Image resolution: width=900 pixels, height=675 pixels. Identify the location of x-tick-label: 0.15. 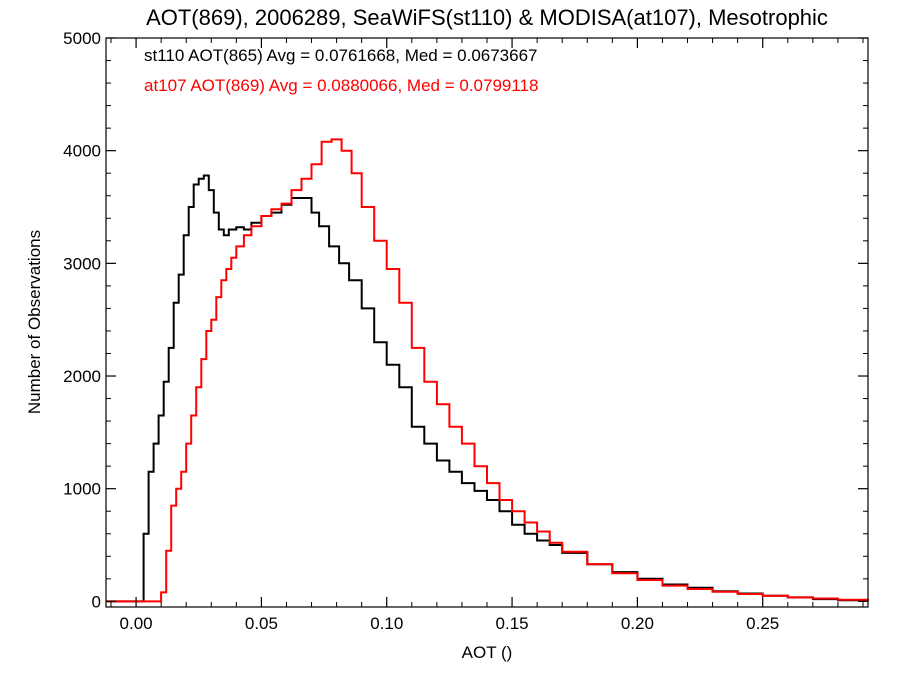
(512, 623).